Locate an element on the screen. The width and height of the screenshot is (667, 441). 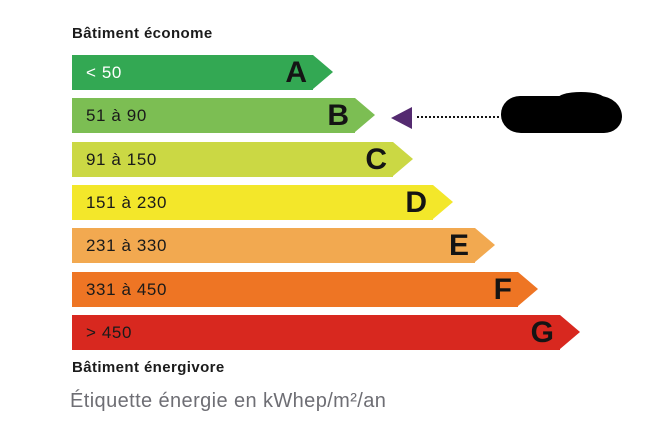
energy-class-letter: G is located at coordinates (542, 332).